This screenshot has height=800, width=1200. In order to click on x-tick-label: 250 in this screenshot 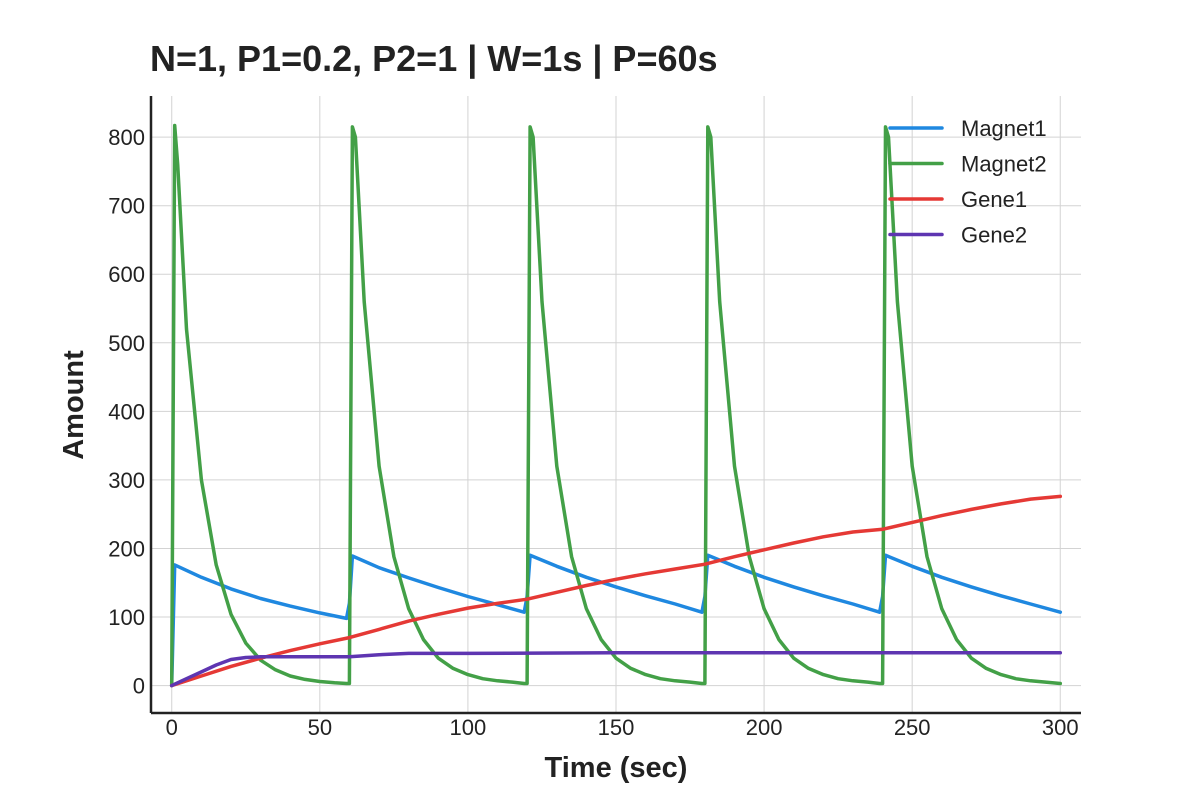, I will do `click(912, 727)`.